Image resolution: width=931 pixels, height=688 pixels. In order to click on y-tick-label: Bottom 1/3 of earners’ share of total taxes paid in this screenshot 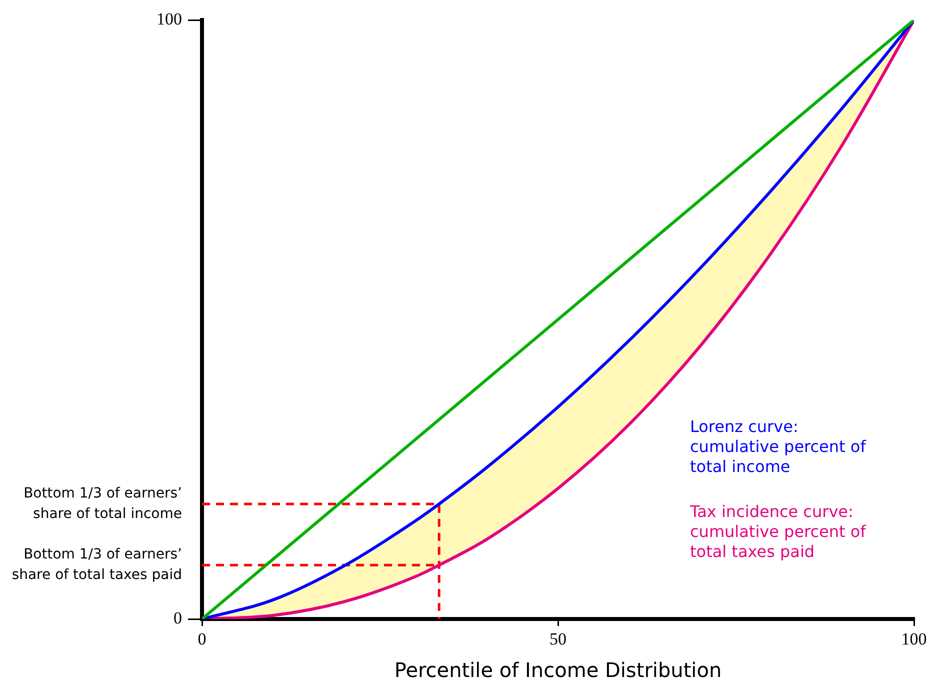, I will do `click(97, 564)`.